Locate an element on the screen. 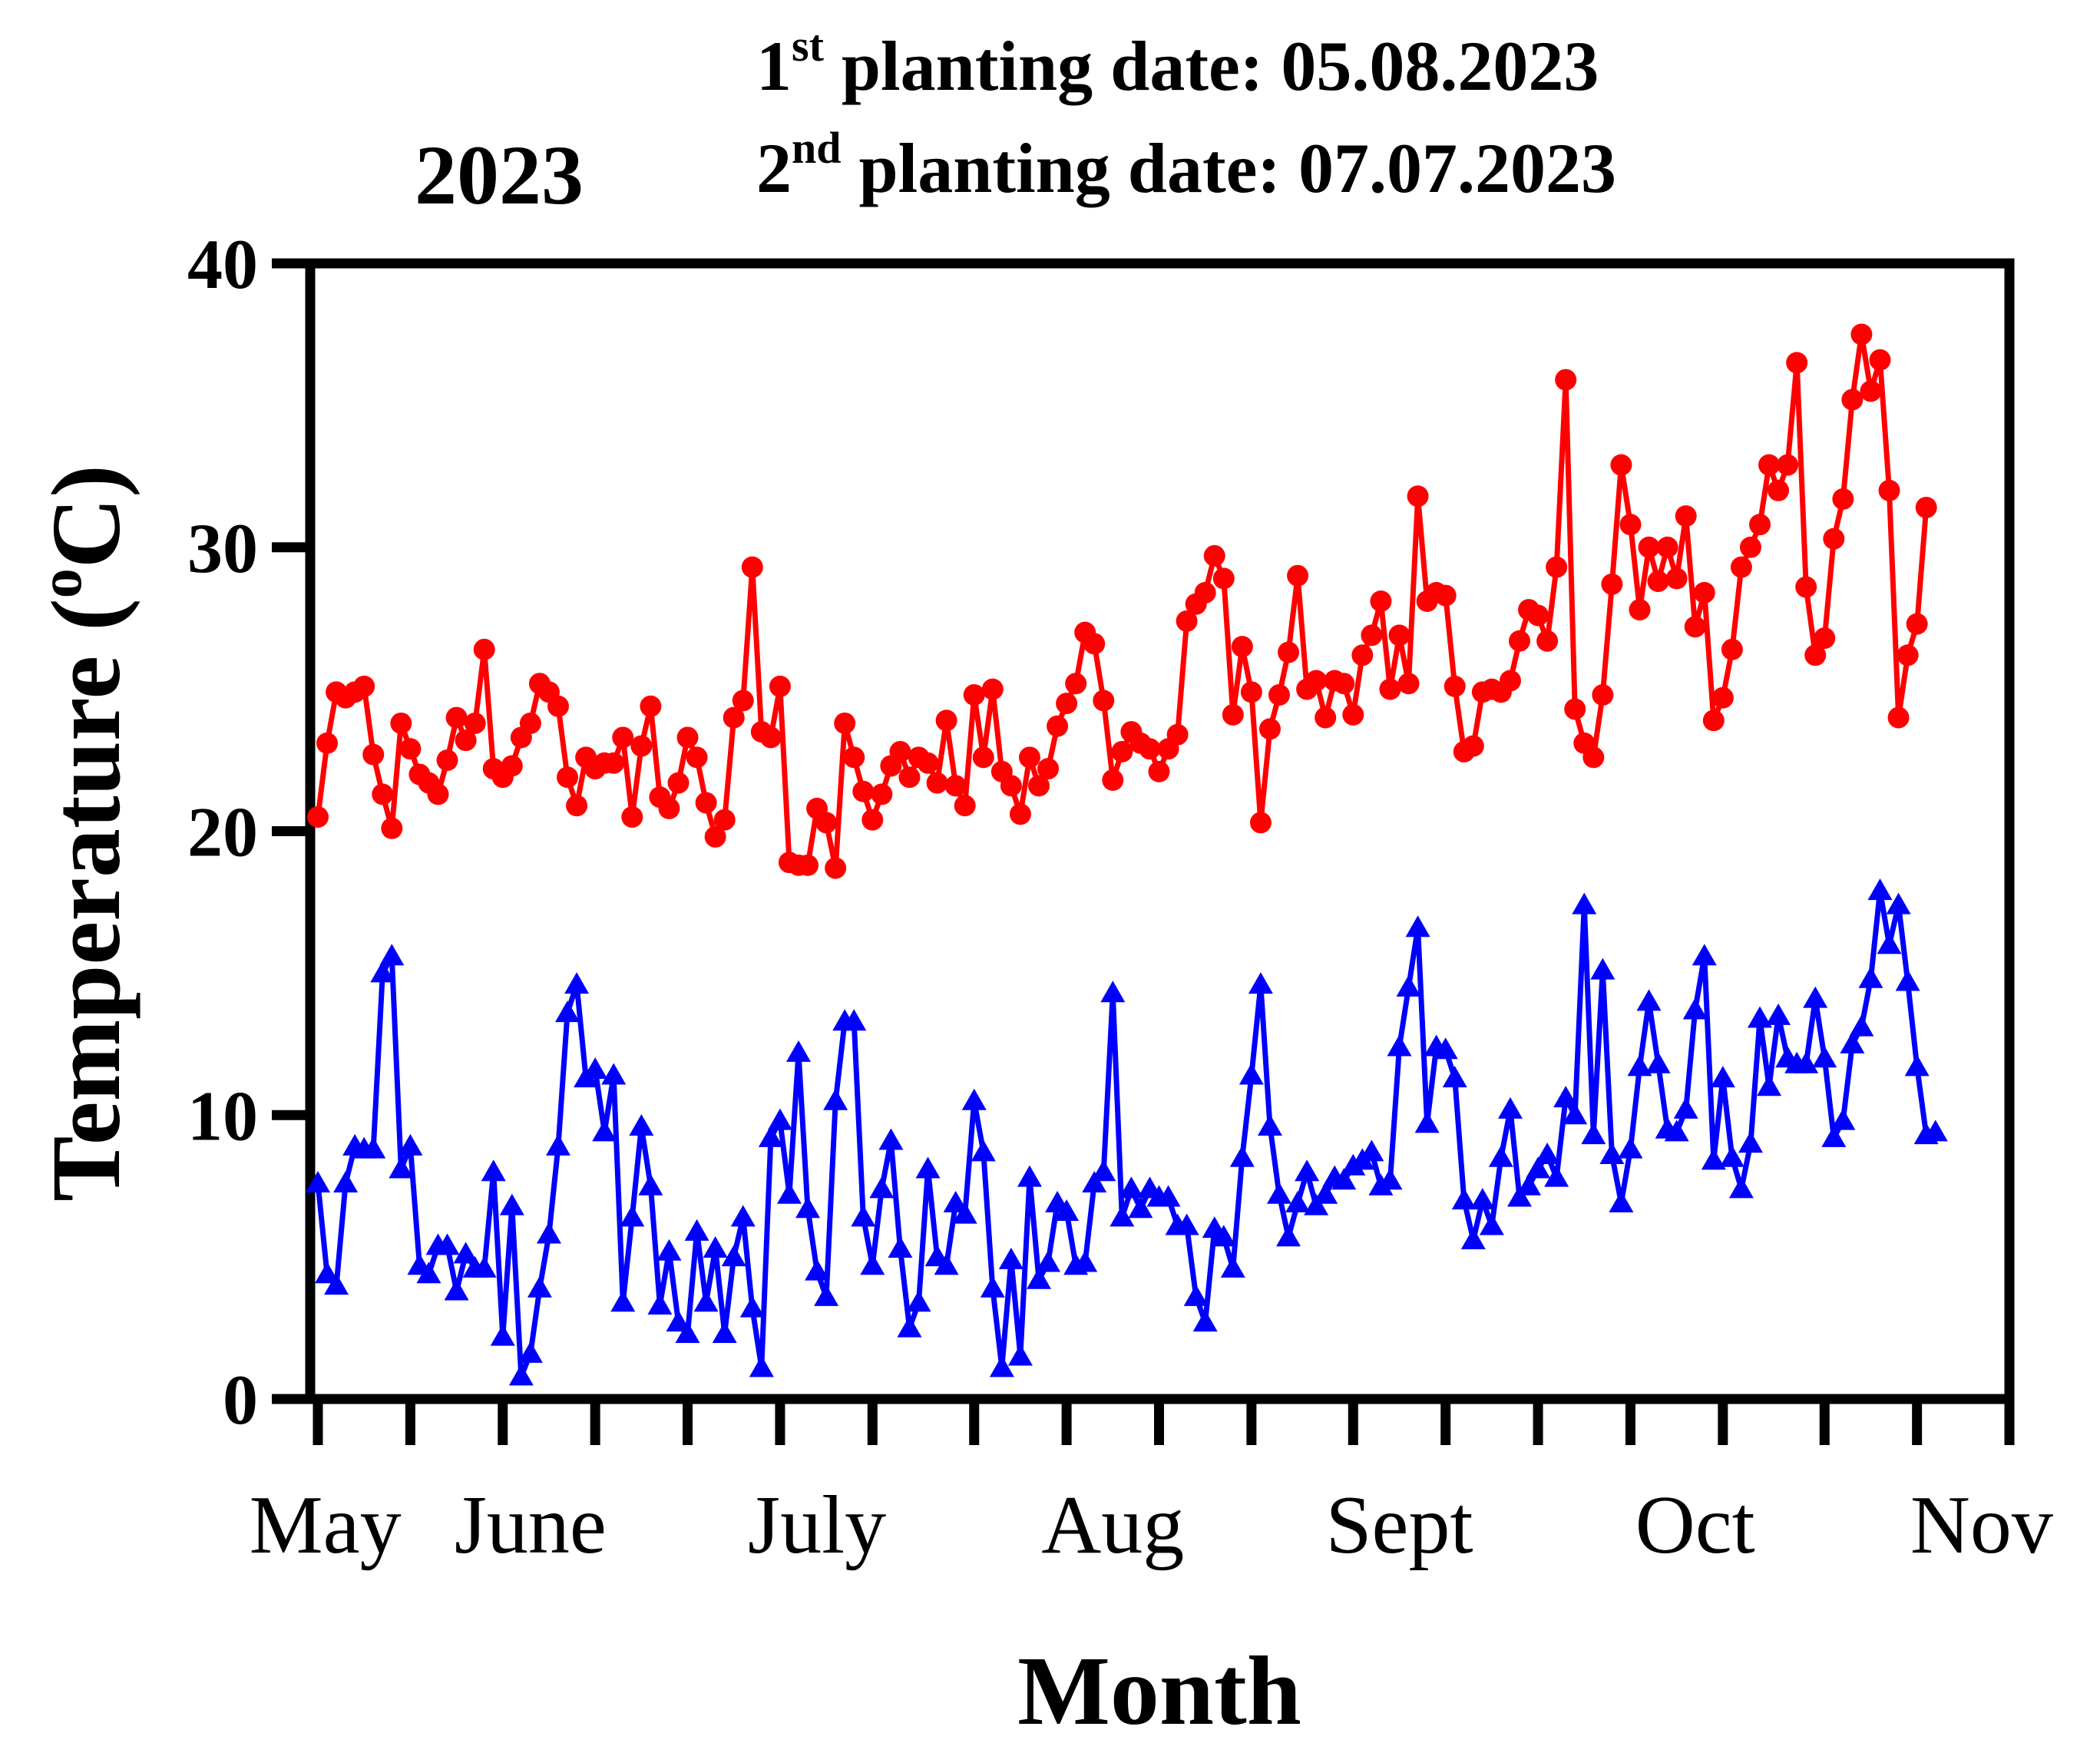 This screenshot has height=1743, width=2100. x-axis-labels: May June July Aug Sept Oct Nov is located at coordinates (1151, 1525).